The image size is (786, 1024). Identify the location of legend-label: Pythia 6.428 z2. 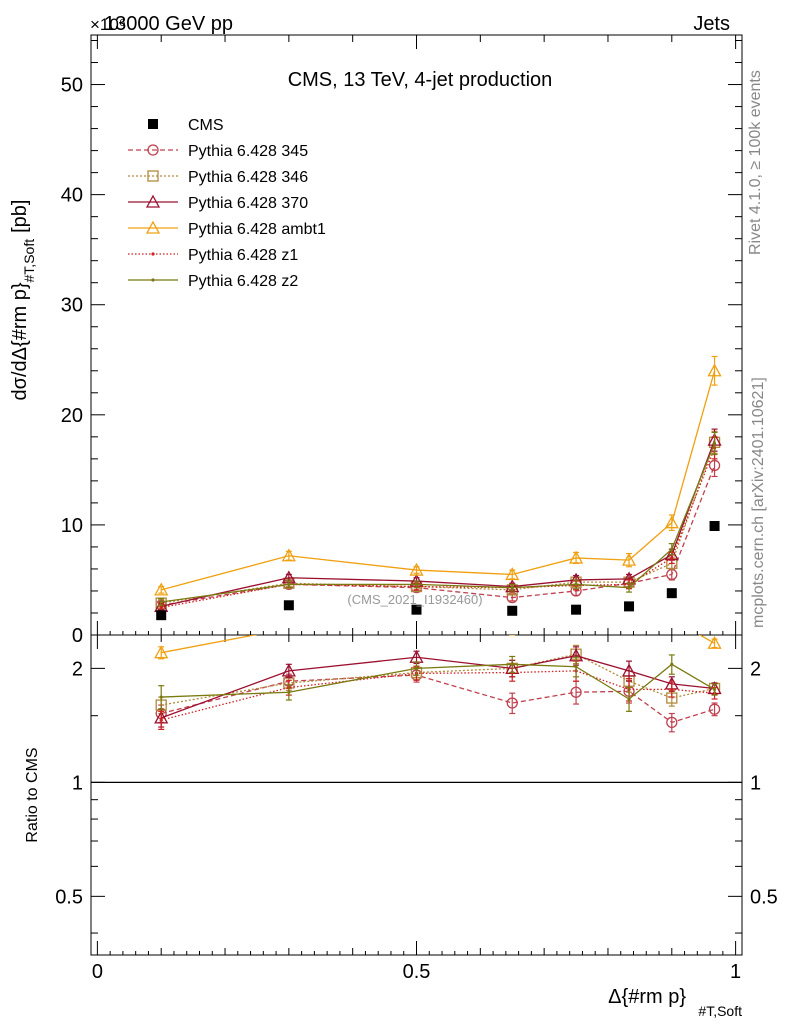
(243, 281).